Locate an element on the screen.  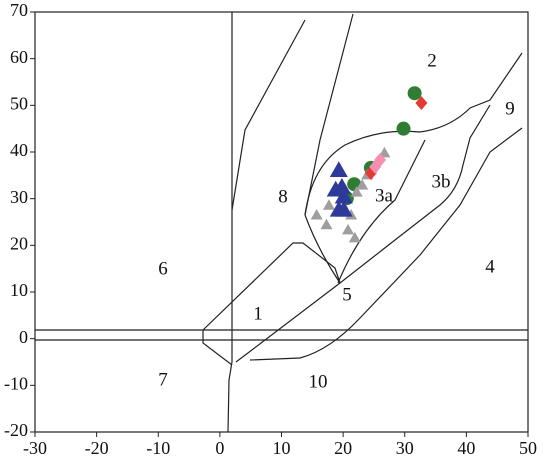
y-tick-label: 70 is located at coordinates (19, 10).